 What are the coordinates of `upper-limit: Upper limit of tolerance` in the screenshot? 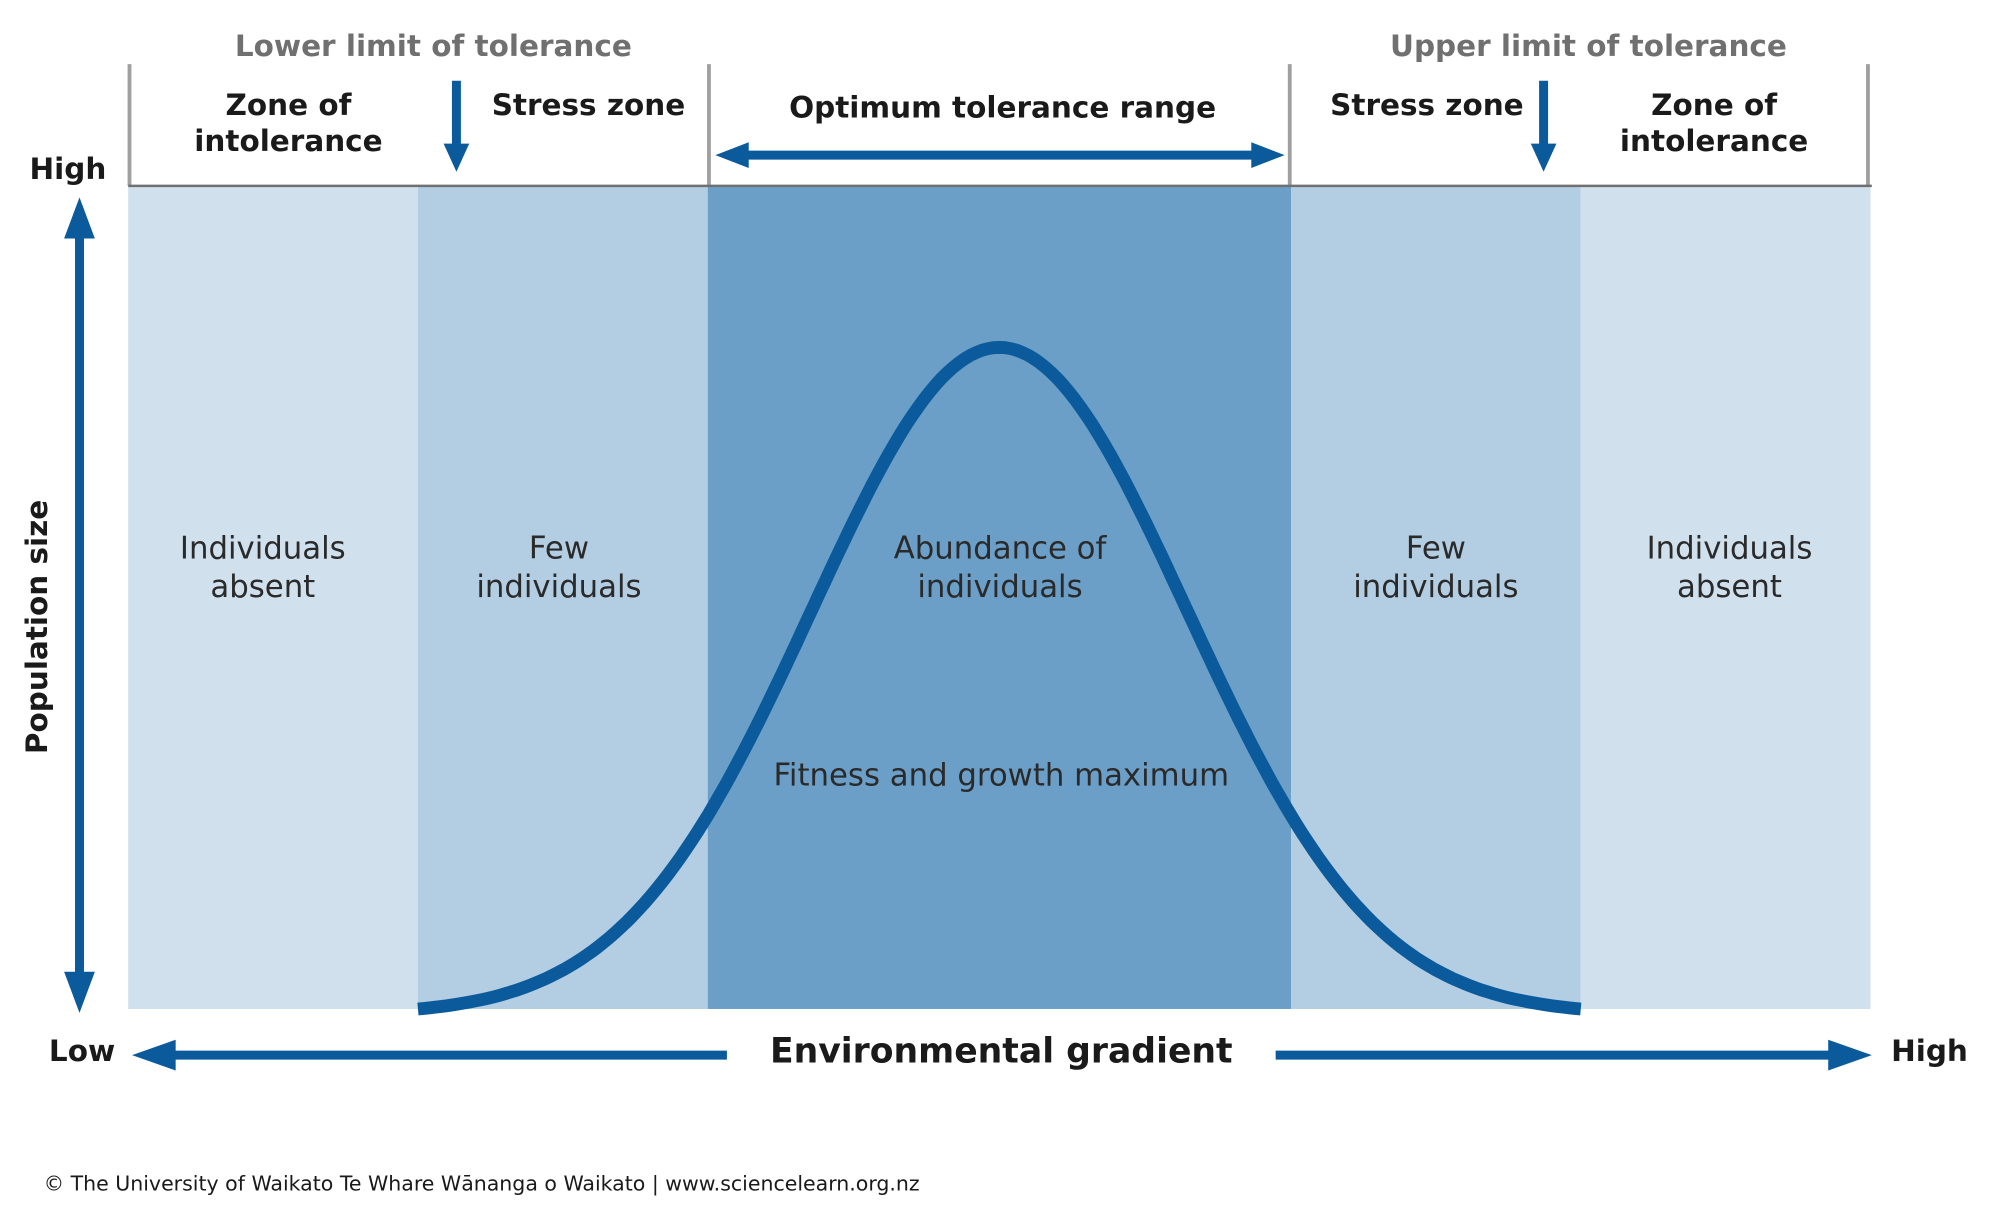 It's located at (1588, 46).